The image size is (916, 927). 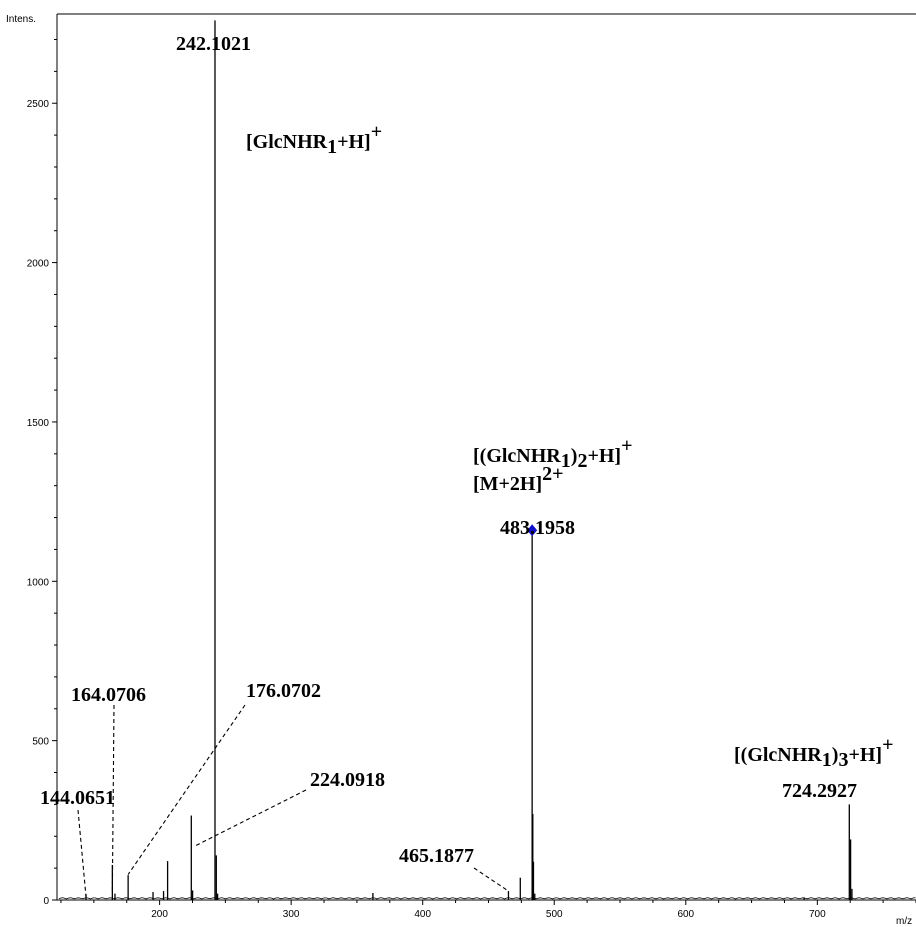 What do you see at coordinates (685, 914) in the screenshot?
I see `x-tick-label: 600` at bounding box center [685, 914].